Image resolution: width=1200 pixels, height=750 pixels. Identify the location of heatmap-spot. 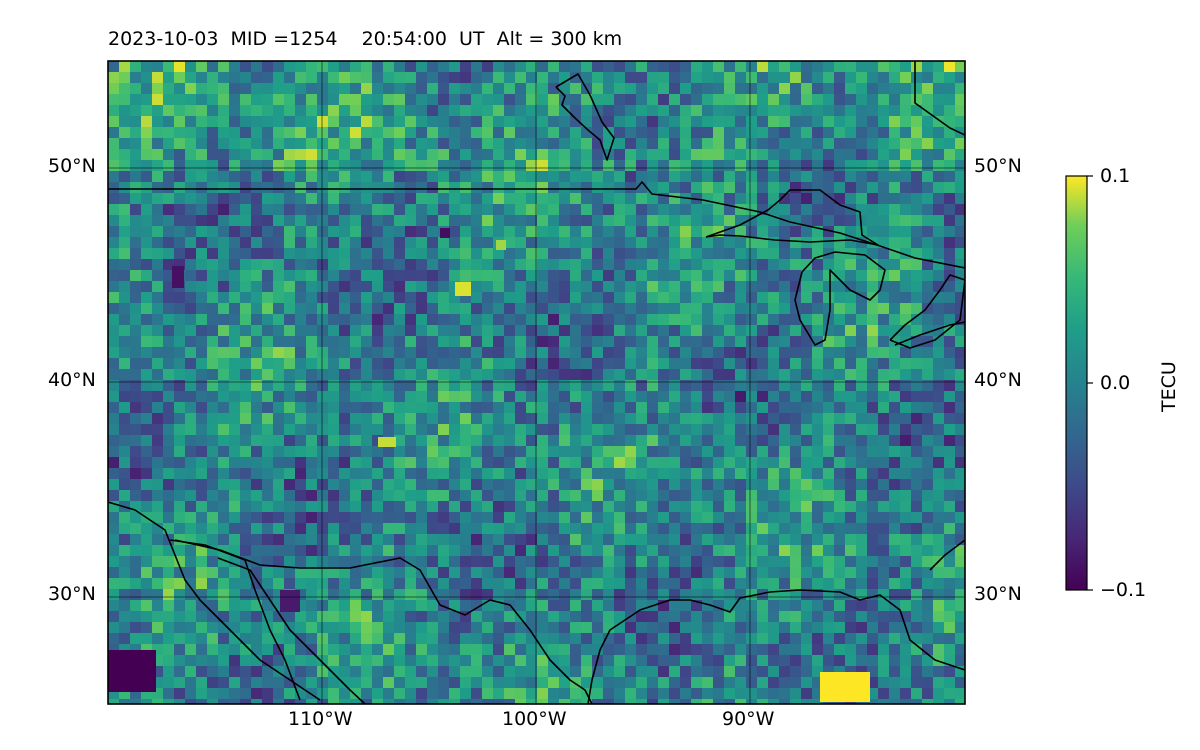
(463, 289).